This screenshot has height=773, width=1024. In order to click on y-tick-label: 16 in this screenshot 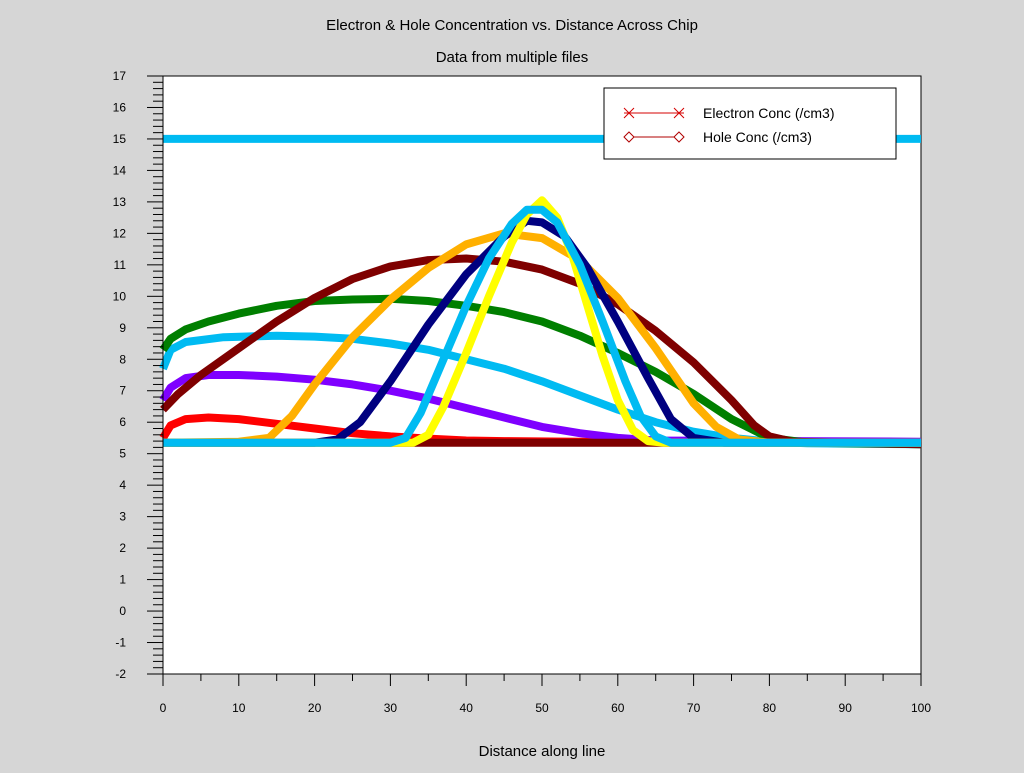, I will do `click(120, 107)`.